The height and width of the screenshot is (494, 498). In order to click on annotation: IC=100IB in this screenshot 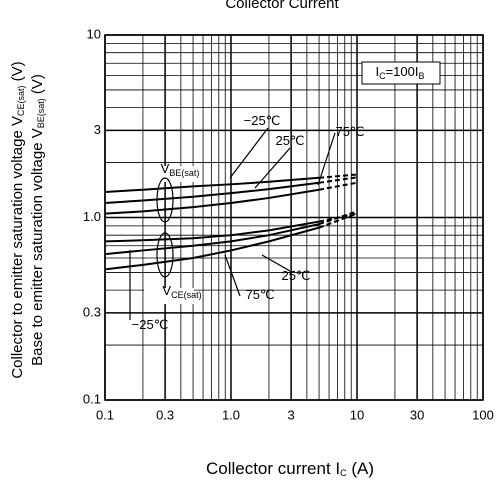, I will do `click(399, 72)`.